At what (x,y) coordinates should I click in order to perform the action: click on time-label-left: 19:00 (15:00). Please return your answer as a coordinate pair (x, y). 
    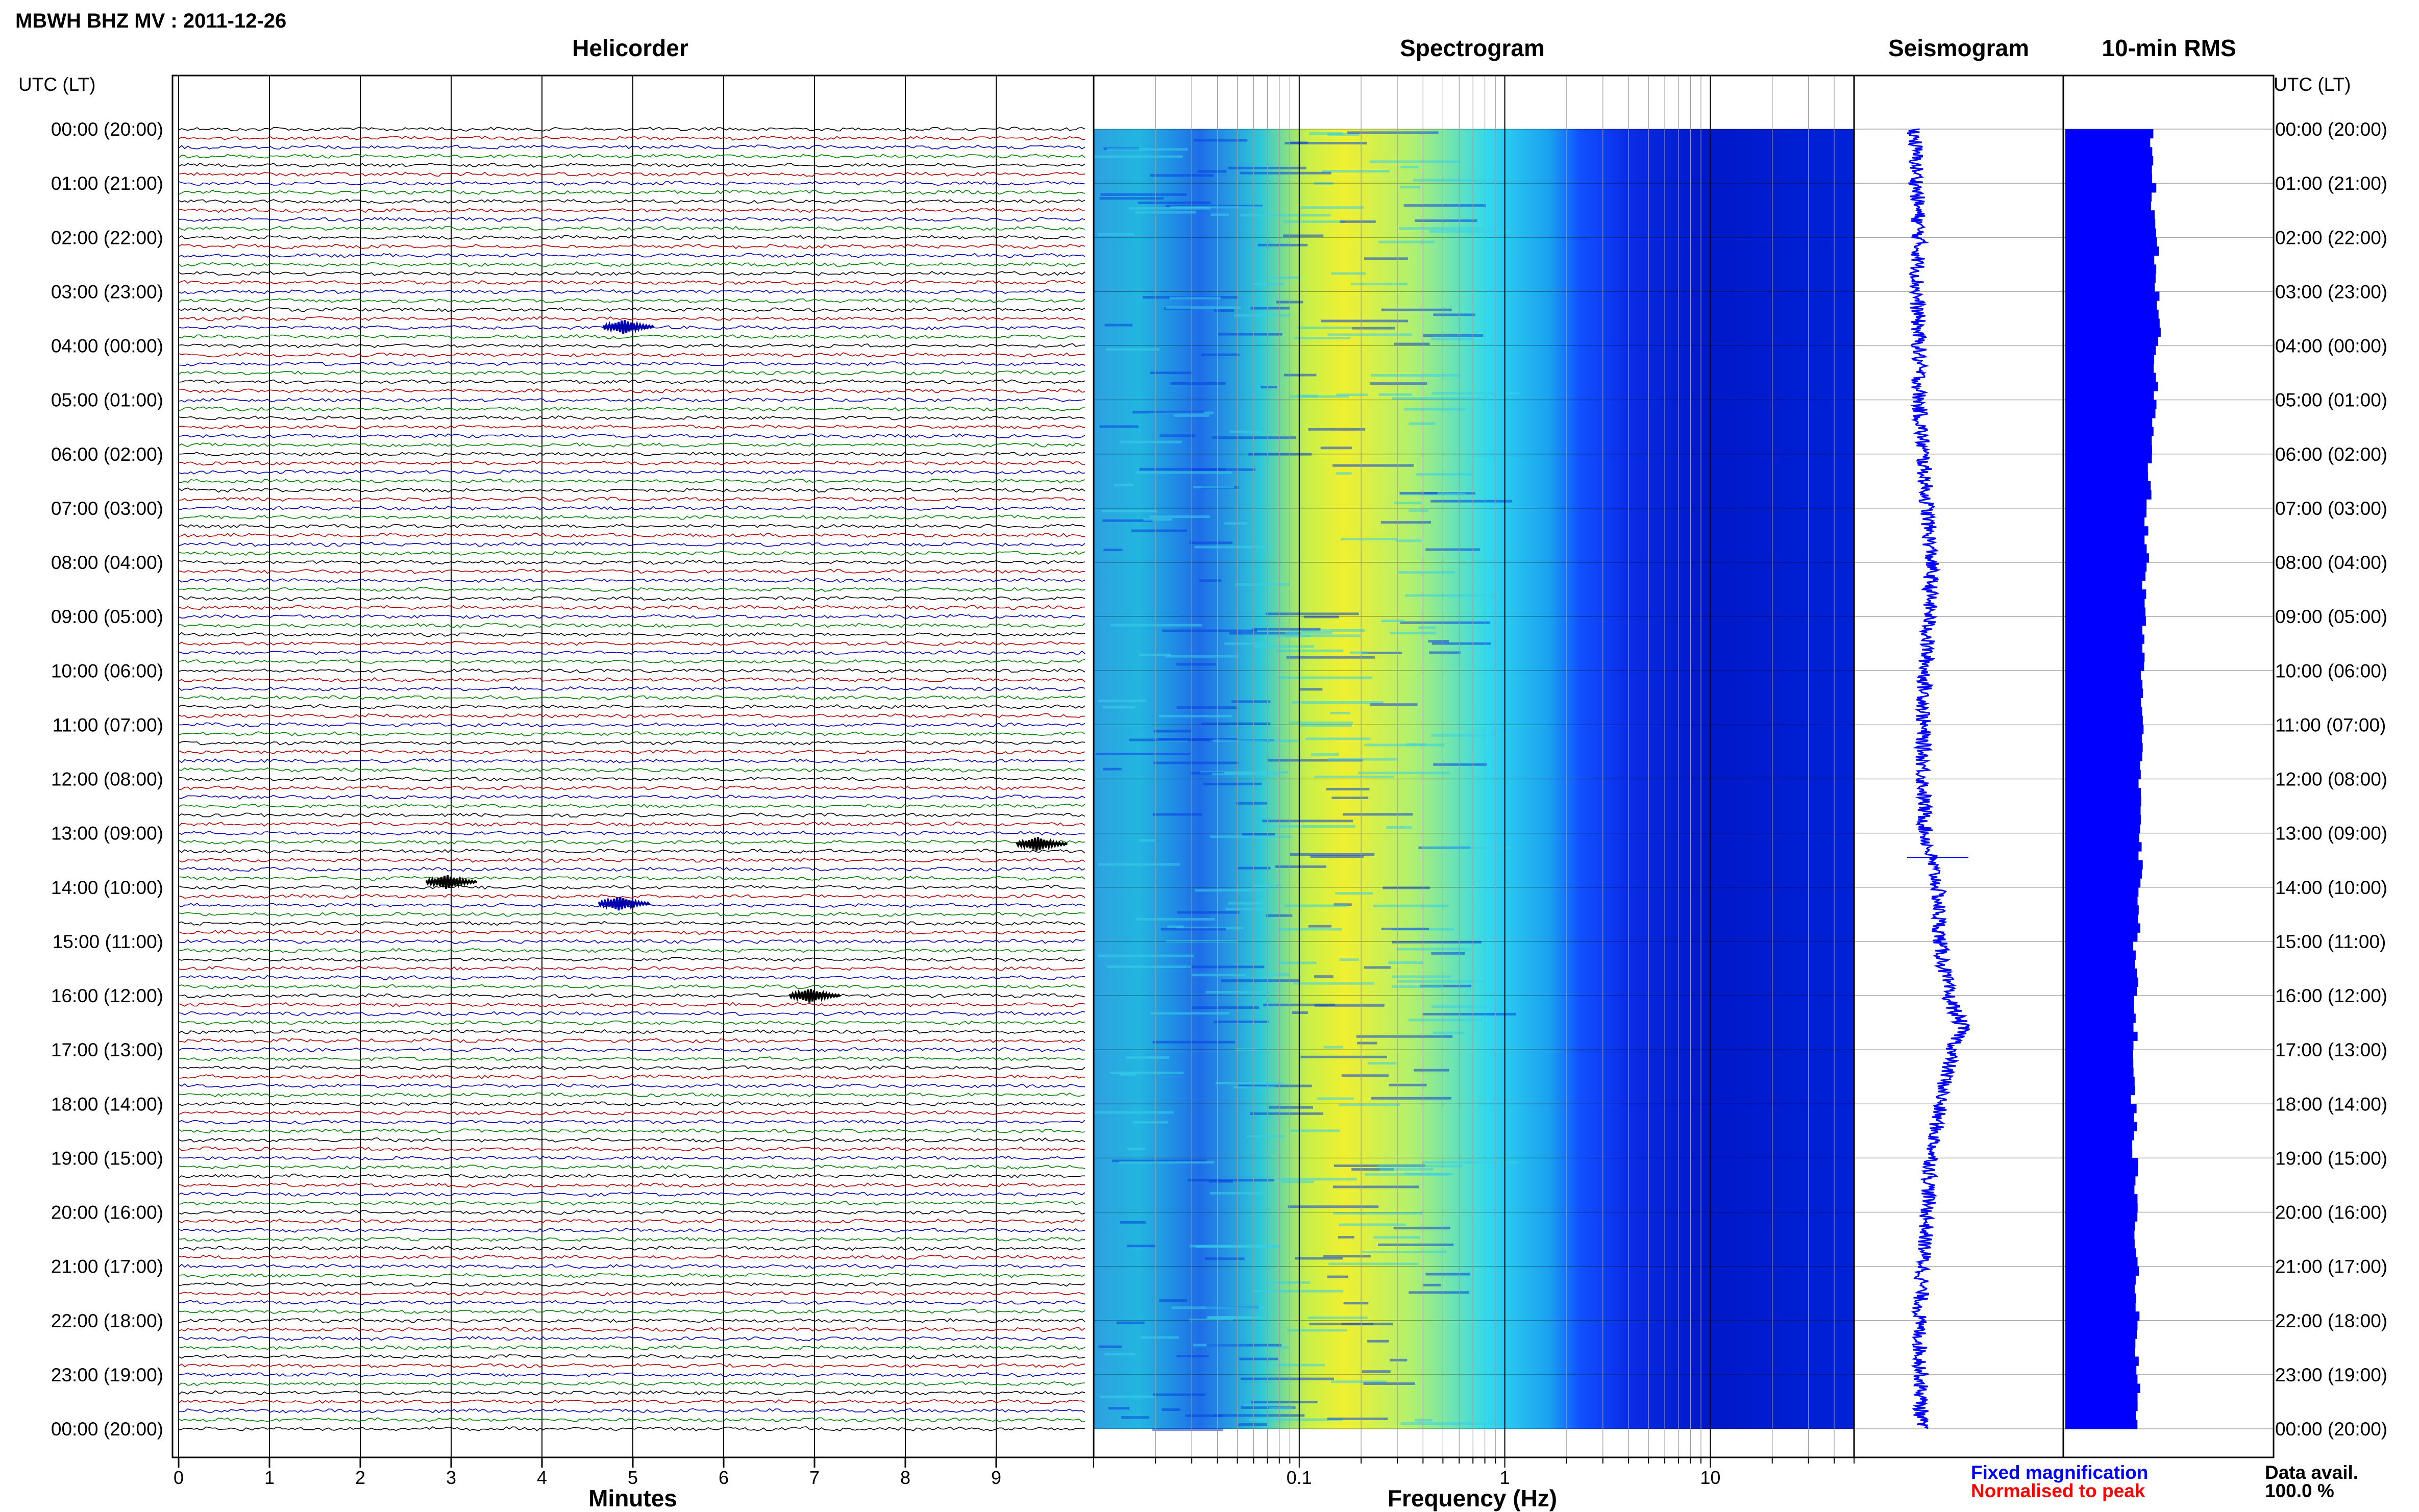
    Looking at the image, I should click on (107, 1158).